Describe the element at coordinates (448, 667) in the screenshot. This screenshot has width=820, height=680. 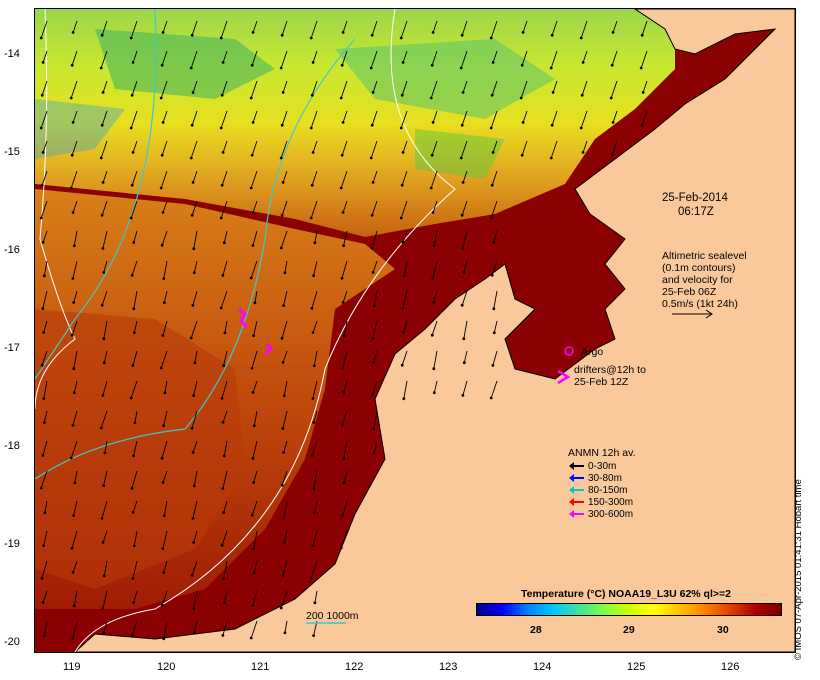
I see `lon-tick: 123` at that location.